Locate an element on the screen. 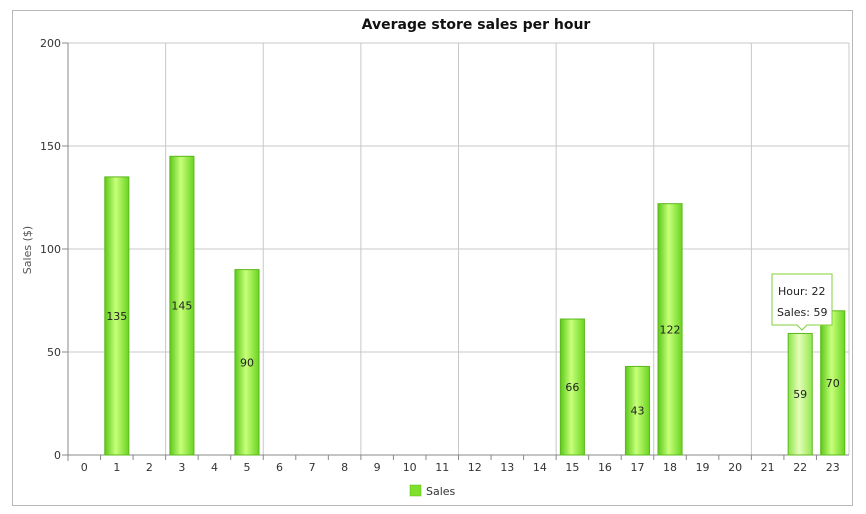 The height and width of the screenshot is (514, 866). x-tick-label: 1 is located at coordinates (116, 467).